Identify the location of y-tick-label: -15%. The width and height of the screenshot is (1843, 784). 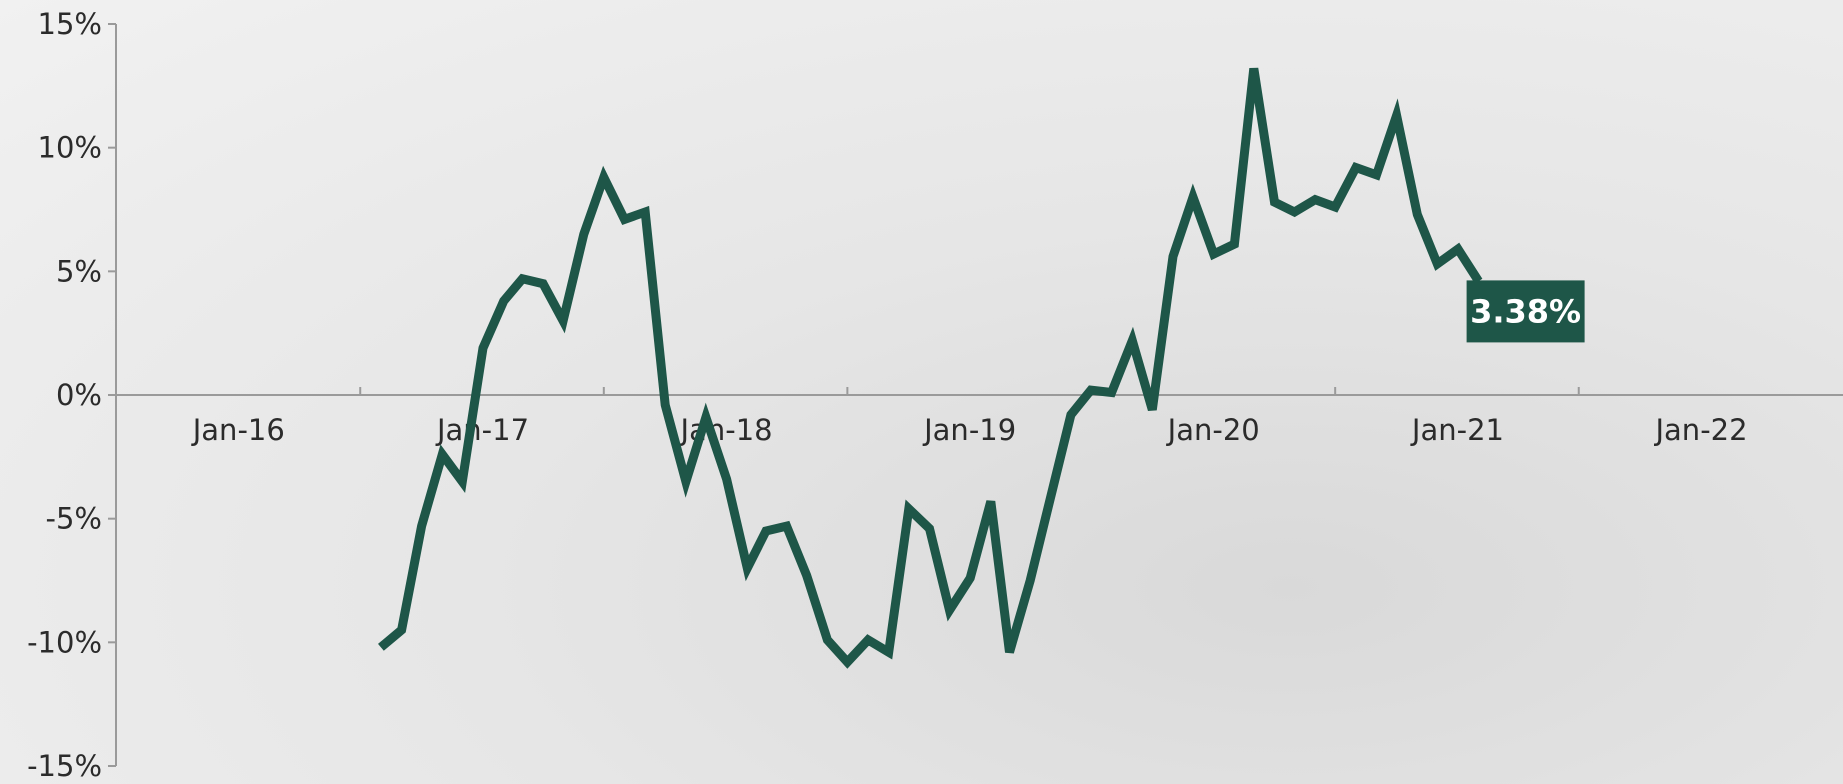
(64, 766).